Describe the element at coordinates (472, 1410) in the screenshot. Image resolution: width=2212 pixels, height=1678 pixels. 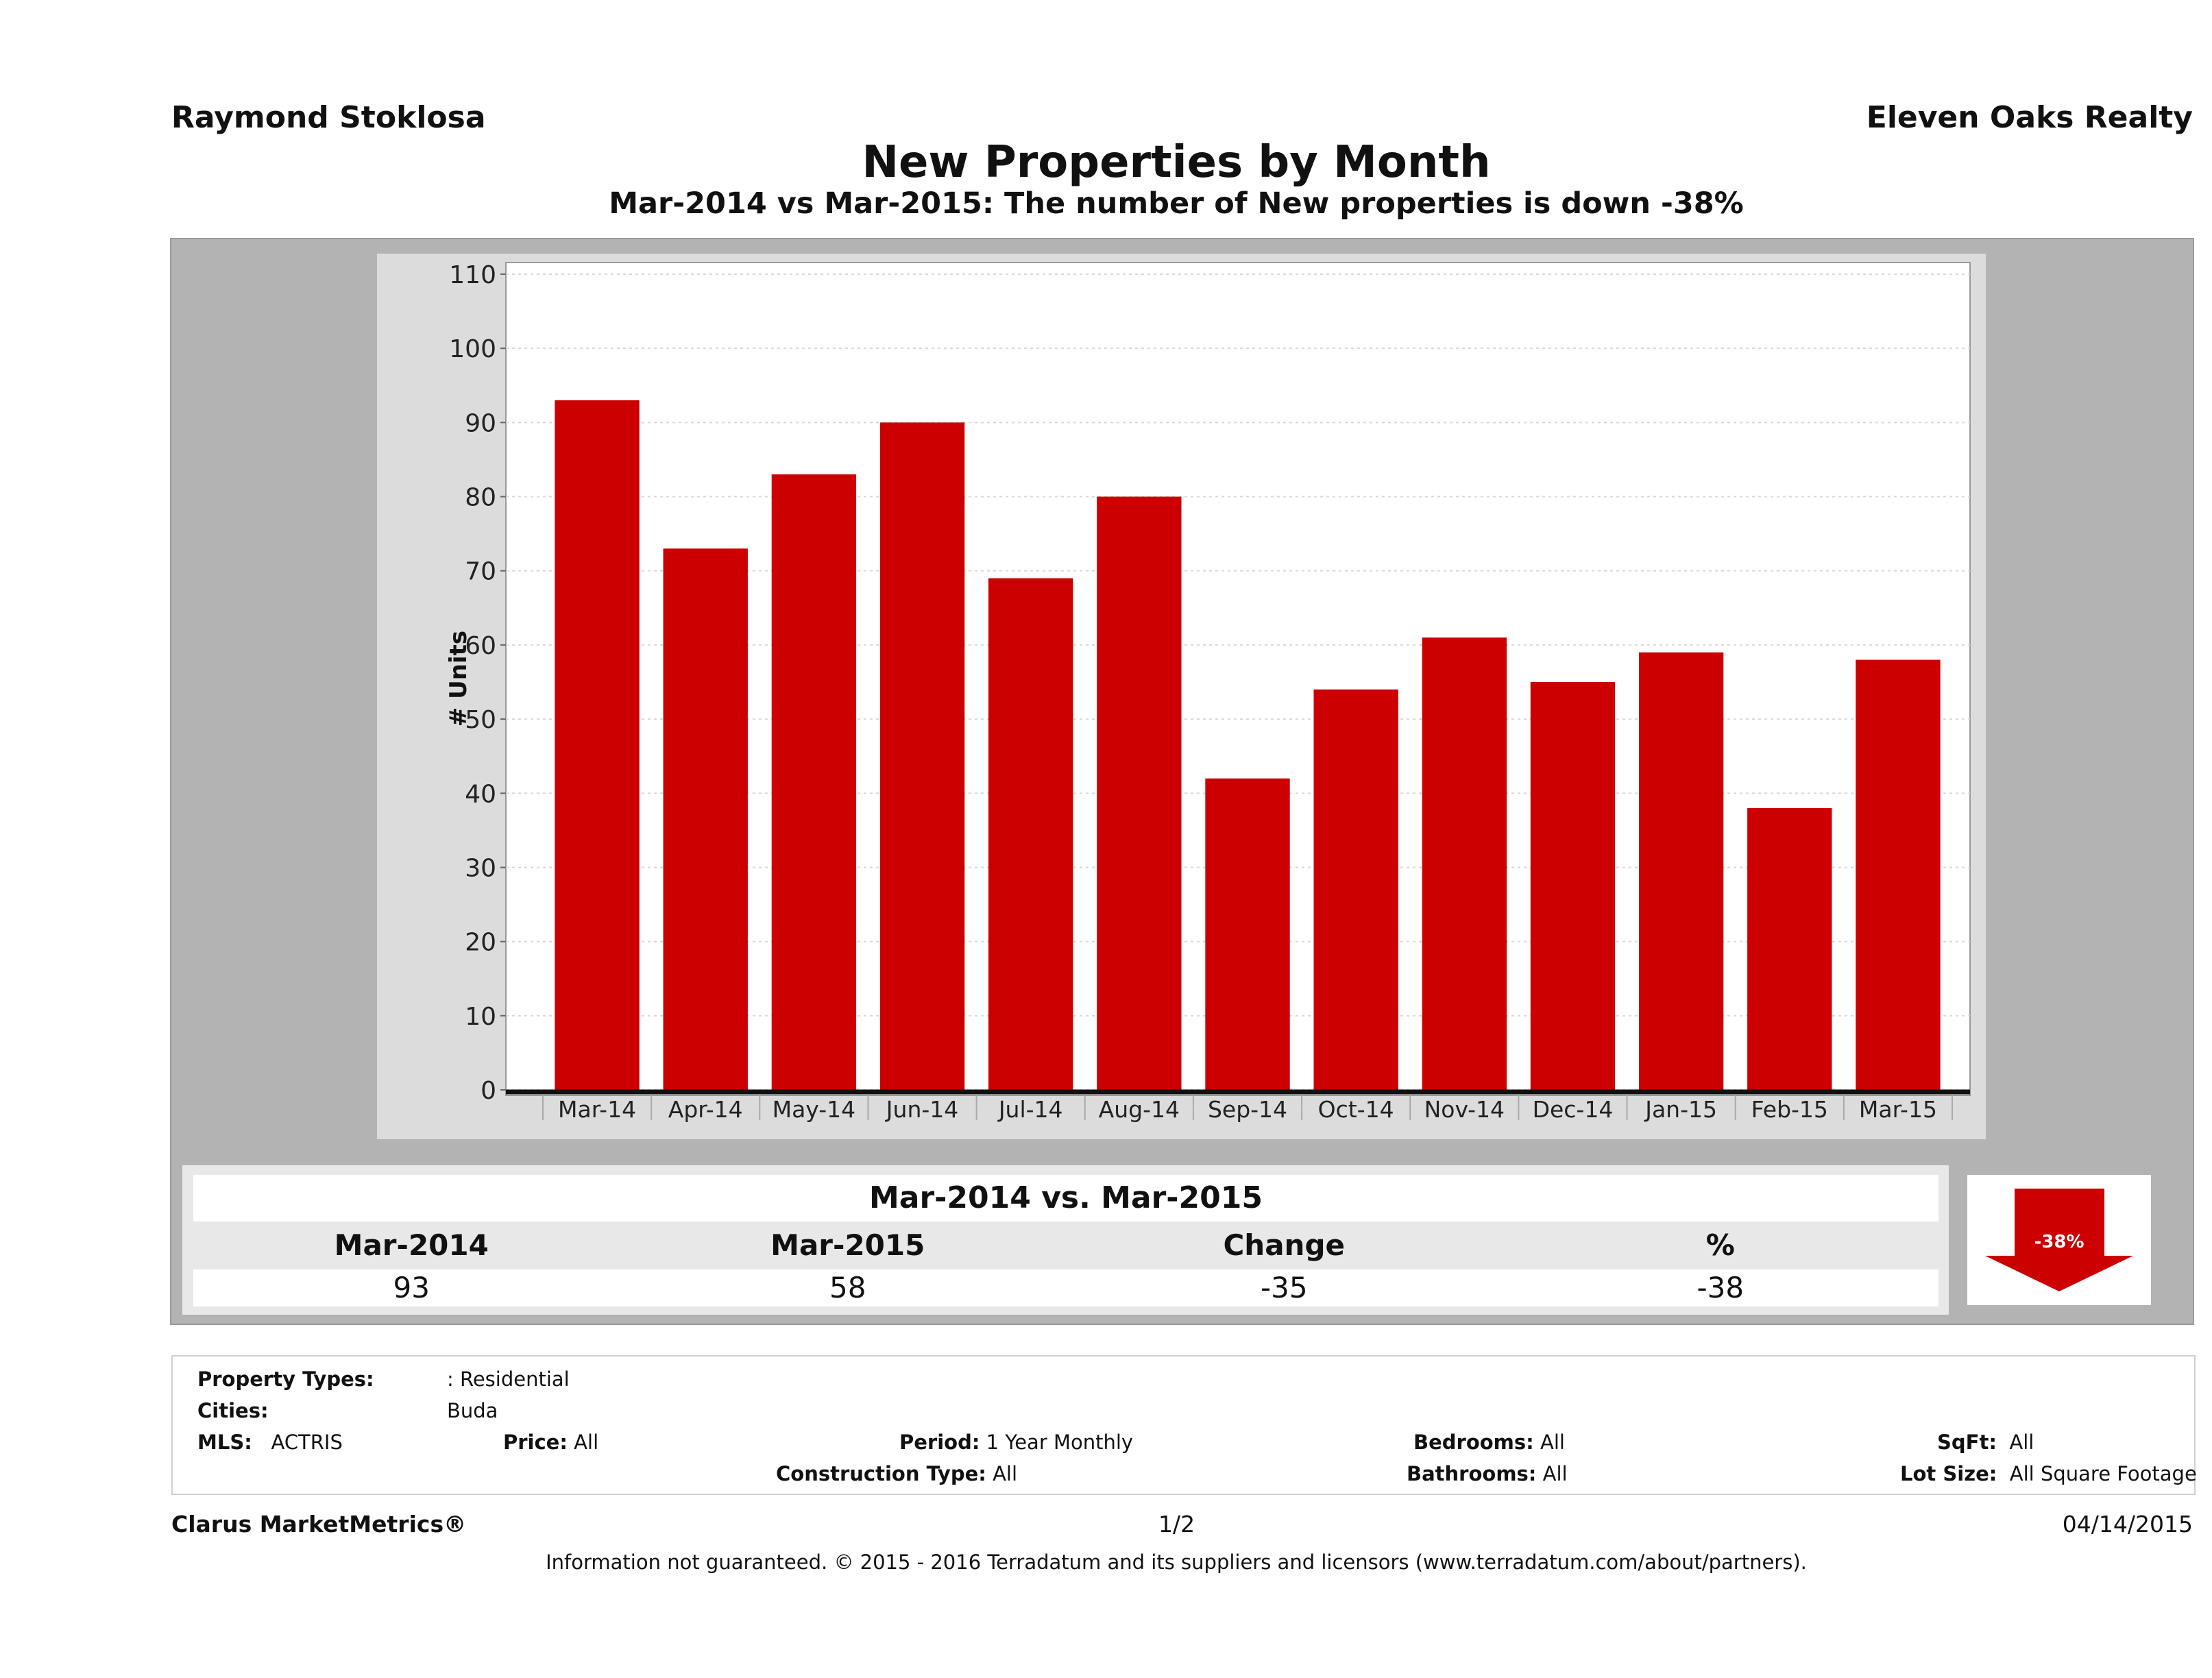
I see `cities-value: Buda` at that location.